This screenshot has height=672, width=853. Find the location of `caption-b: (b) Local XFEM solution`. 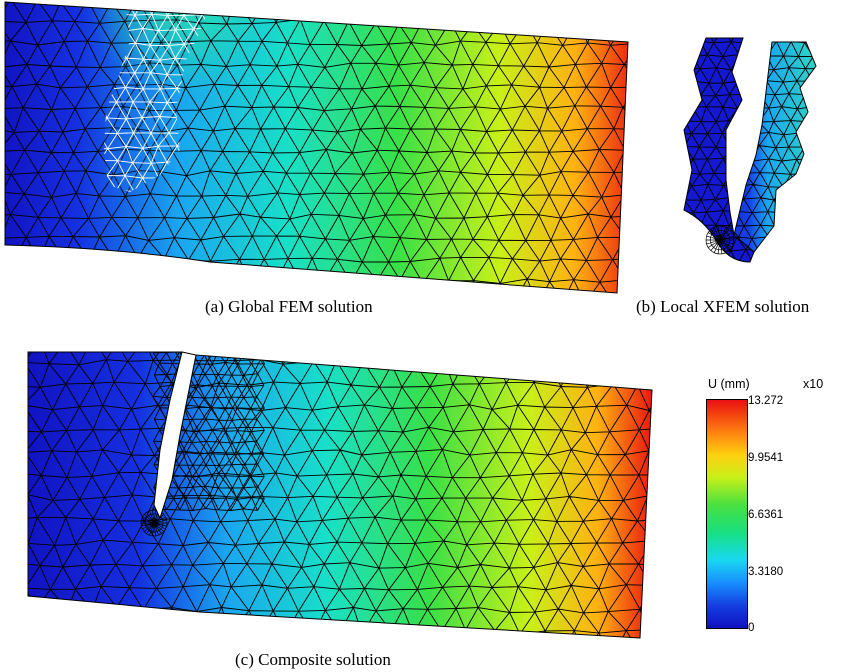

caption-b: (b) Local XFEM solution is located at coordinates (723, 306).